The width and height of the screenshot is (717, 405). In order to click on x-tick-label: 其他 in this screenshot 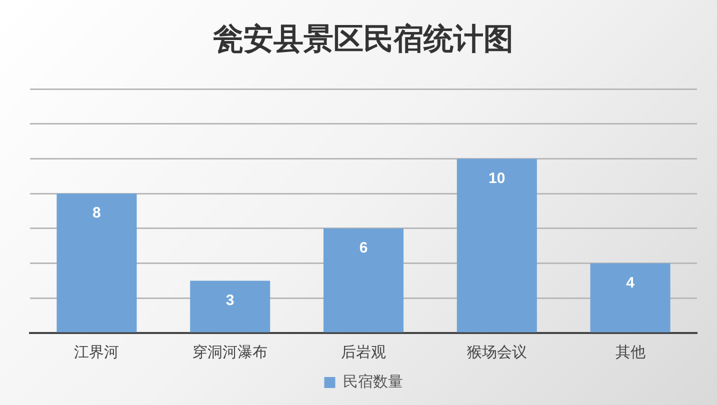, I will do `click(630, 351)`.